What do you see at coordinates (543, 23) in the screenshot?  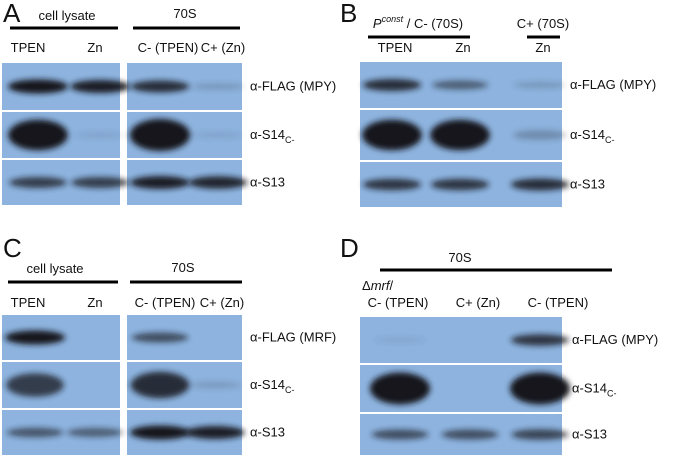 I see `group-title: C+ (70S)` at bounding box center [543, 23].